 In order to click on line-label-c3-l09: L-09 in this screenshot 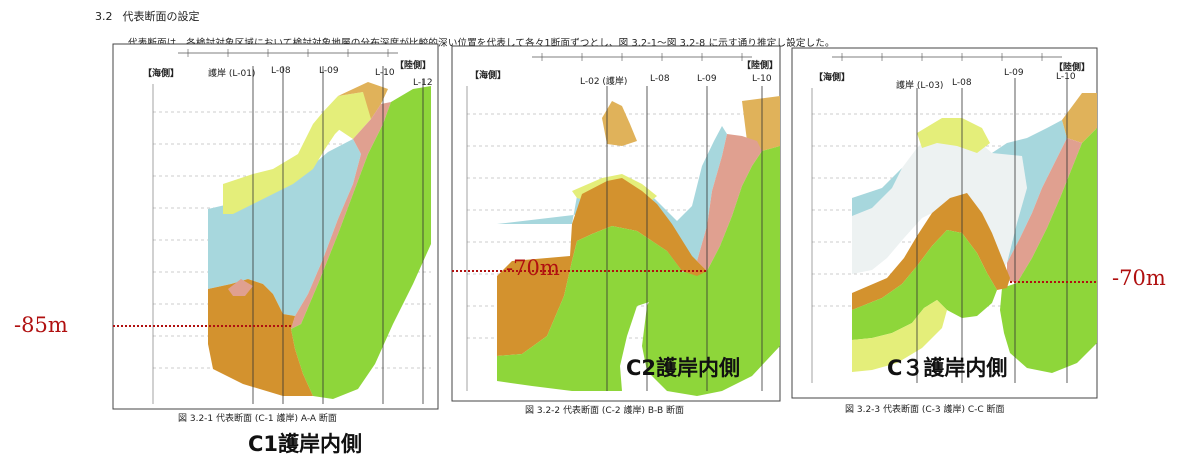, I will do `click(1014, 73)`.